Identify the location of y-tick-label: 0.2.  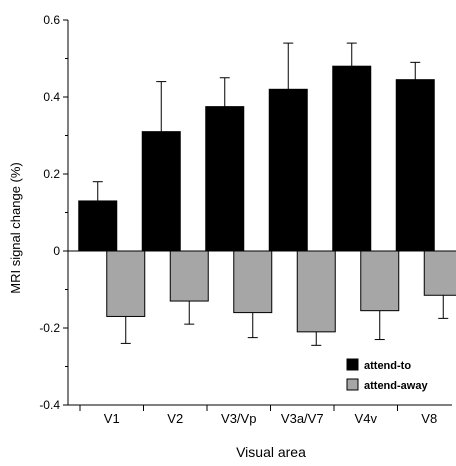
(51, 174).